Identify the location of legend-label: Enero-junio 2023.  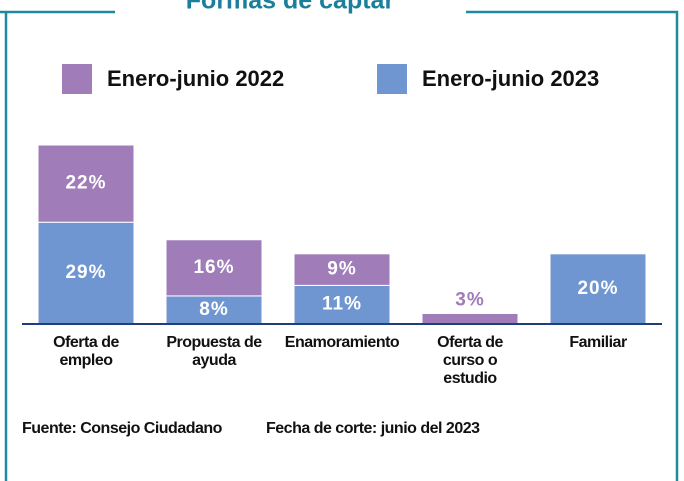
(510, 78).